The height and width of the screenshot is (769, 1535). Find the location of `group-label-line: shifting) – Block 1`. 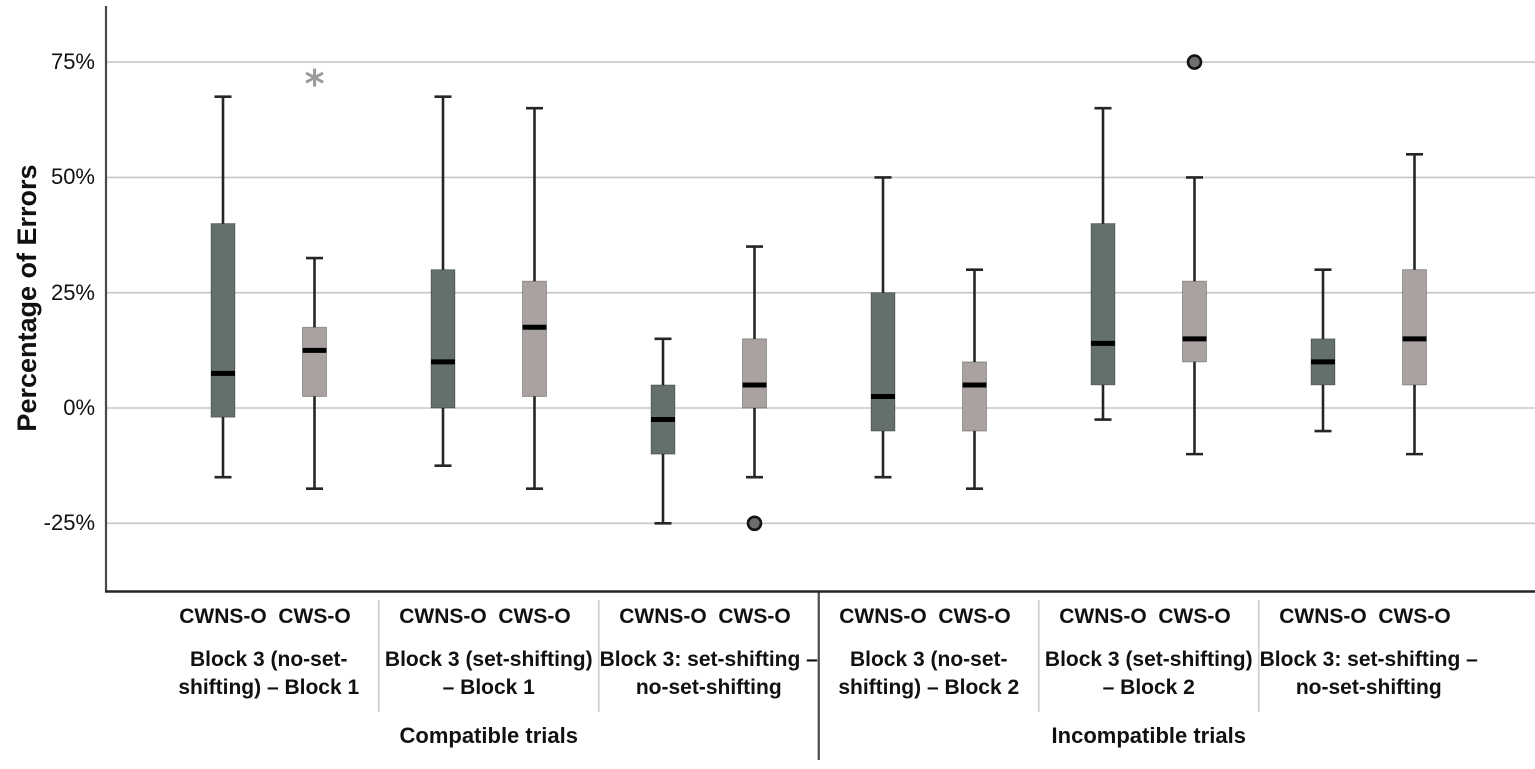

group-label-line: shifting) – Block 1 is located at coordinates (269, 687).